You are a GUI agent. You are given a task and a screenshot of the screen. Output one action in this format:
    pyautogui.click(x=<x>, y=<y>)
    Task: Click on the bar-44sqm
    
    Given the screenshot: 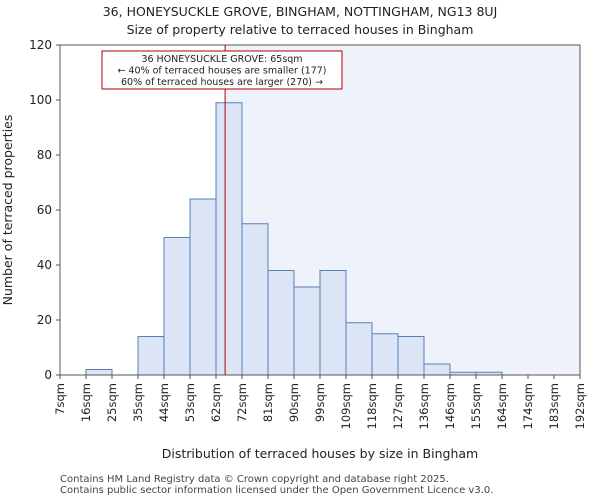 What is the action you would take?
    pyautogui.click(x=177, y=306)
    